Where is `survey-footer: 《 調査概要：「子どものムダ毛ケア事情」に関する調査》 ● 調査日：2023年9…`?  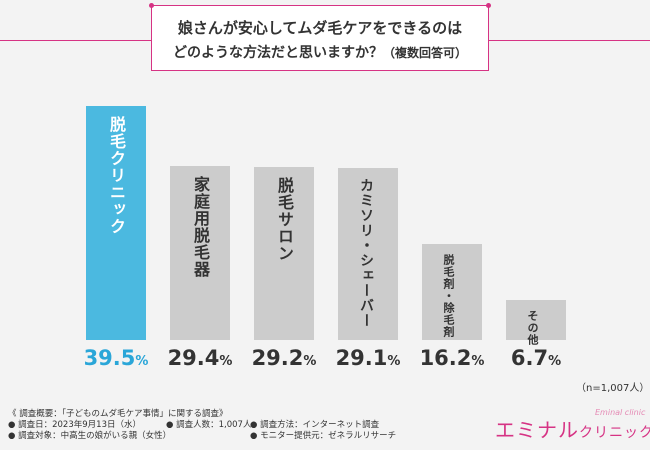
survey-footer: 《 調査概要：「子どものムダ毛ケア事情」に関する調査》 ● 調査日：2023年9… is located at coordinates (202, 425).